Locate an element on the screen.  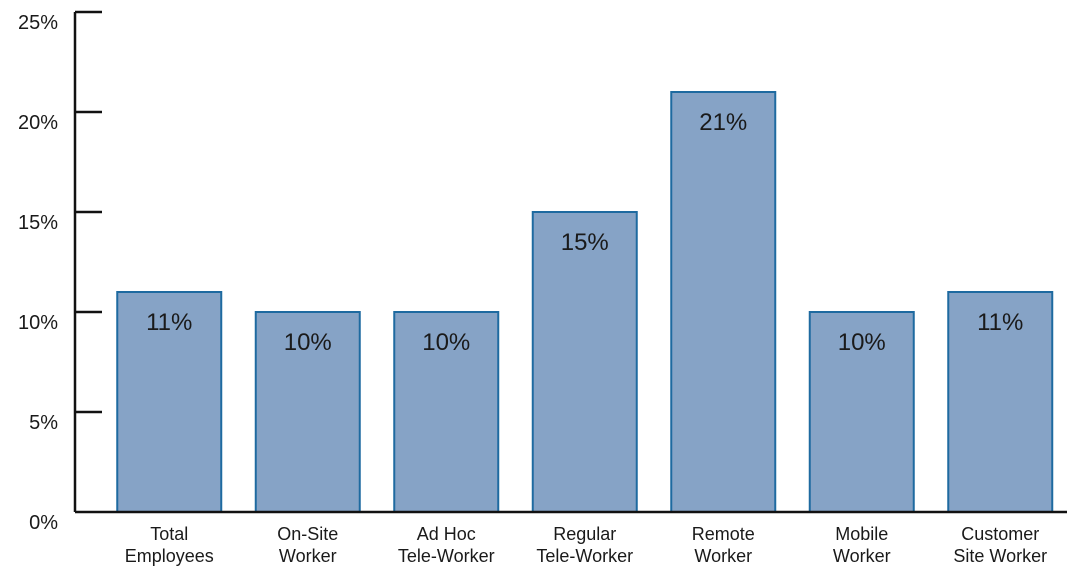
data-label: 21% is located at coordinates (723, 122).